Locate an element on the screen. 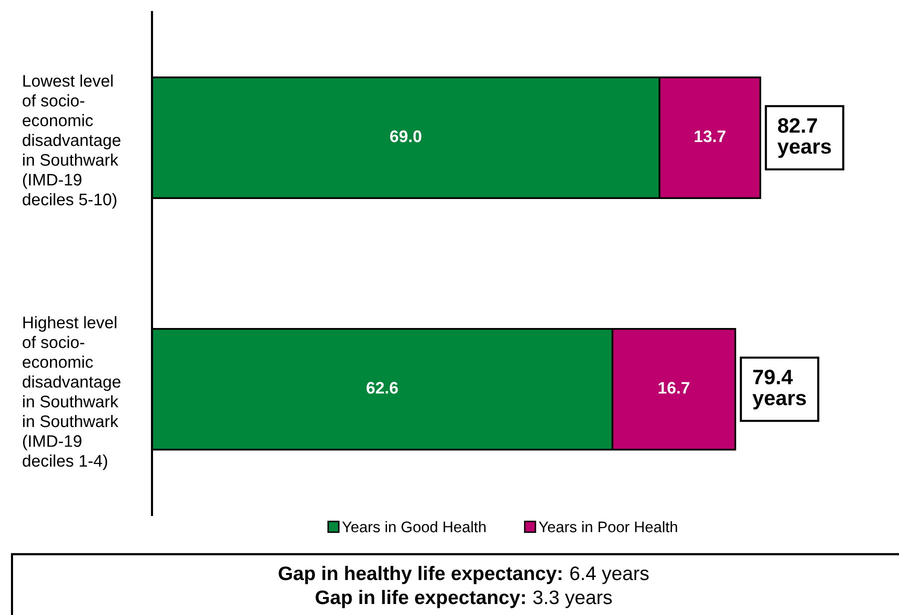 The height and width of the screenshot is (615, 899). total-label: 82.7 years is located at coordinates (804, 138).